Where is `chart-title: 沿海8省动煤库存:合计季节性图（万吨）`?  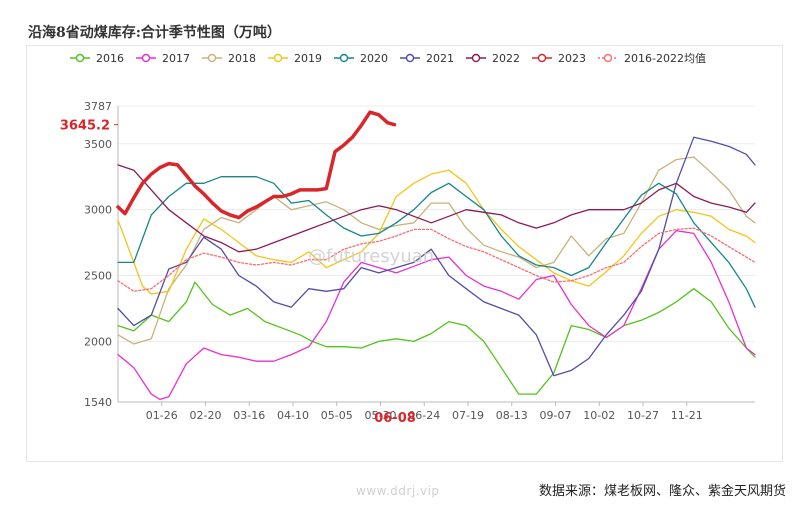
chart-title: 沿海8省动煤库存:合计季节性图（万吨） is located at coordinates (154, 33).